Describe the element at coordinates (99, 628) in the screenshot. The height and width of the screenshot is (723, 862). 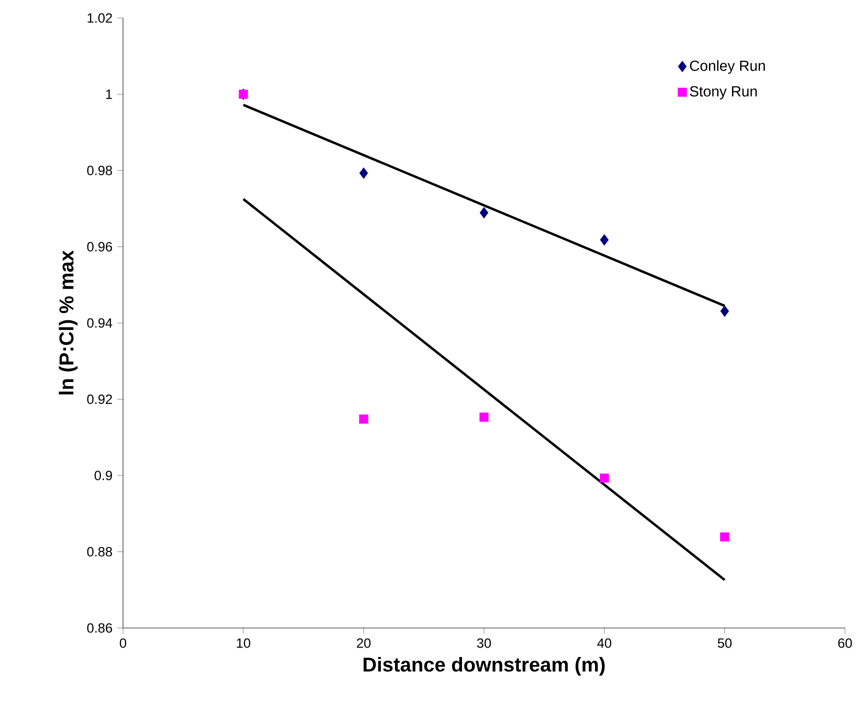
I see `y-tick-label: 0.86` at that location.